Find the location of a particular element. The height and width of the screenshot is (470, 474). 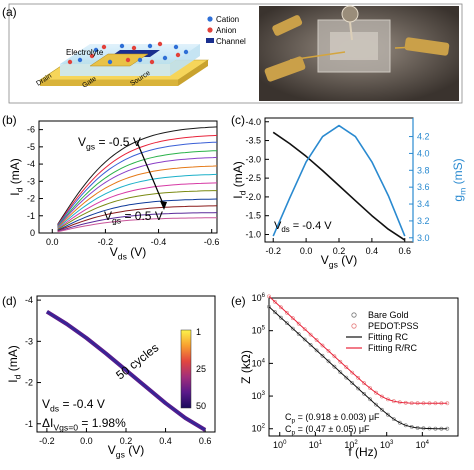

e-annot-c2-rest: = (0.47 ± 0.05) μF is located at coordinates (332, 429).